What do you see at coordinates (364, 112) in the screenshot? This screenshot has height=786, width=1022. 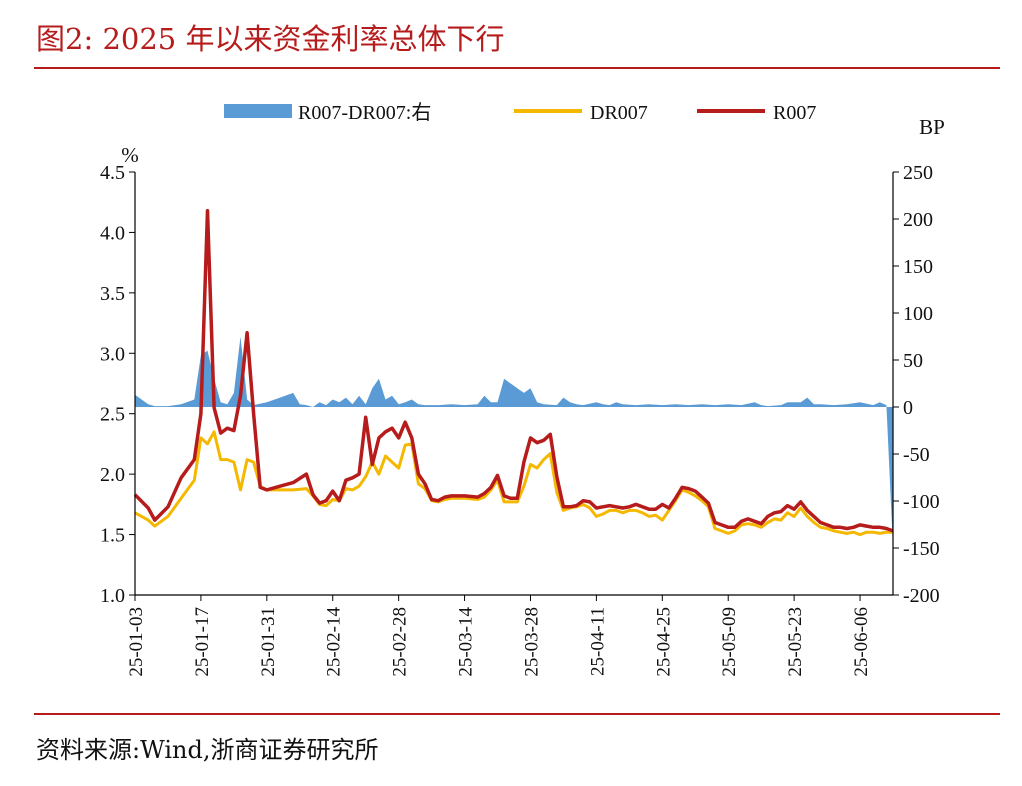 I see `legend-label-spread: R007-DR007:右` at bounding box center [364, 112].